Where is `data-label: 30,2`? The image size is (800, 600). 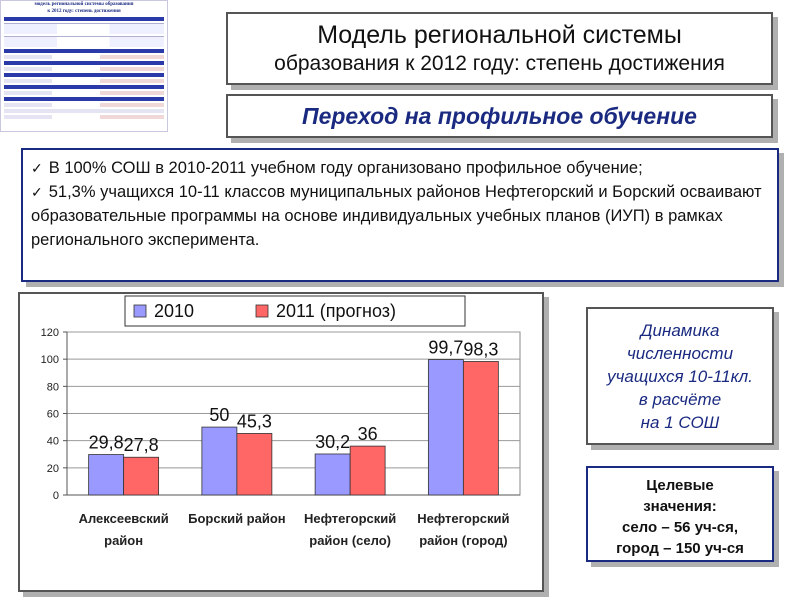 data-label: 30,2 is located at coordinates (332, 442).